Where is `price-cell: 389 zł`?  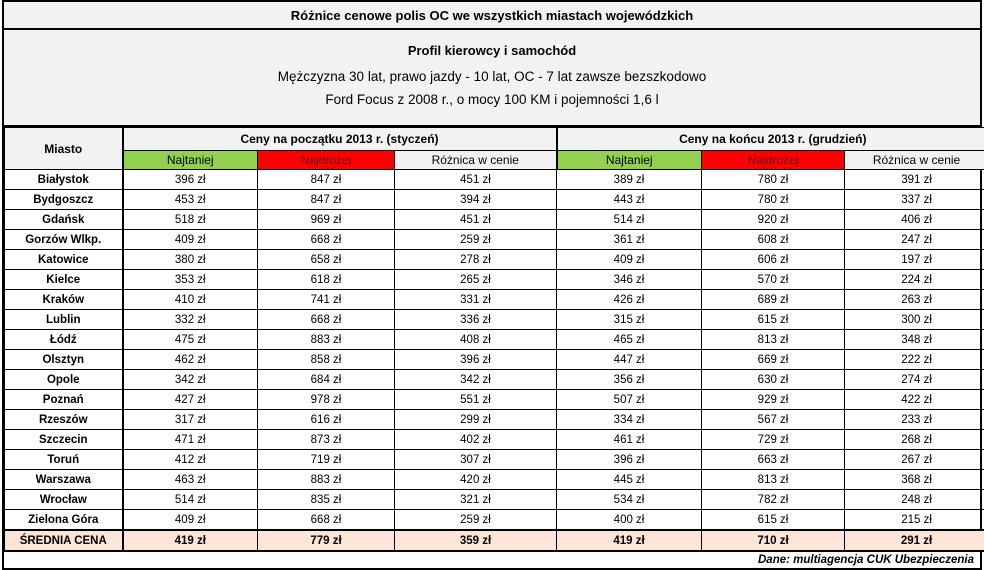
price-cell: 389 zł is located at coordinates (629, 180).